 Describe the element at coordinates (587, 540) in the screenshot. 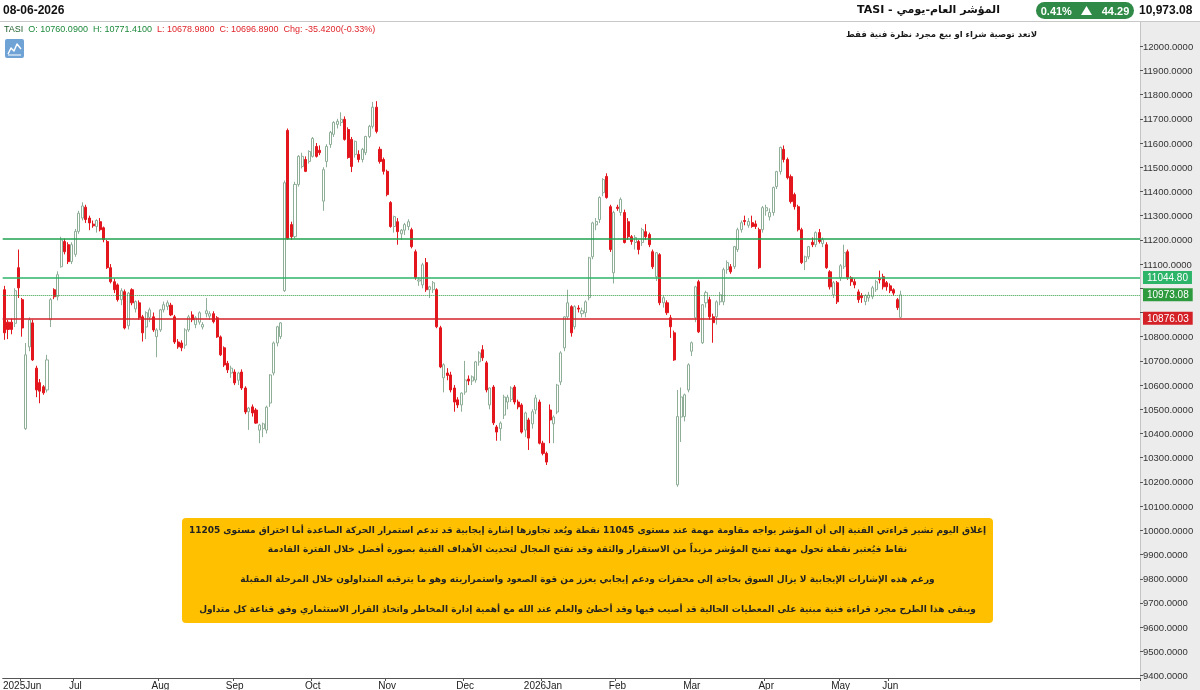

I see `annotation: إغلاق اليوم تشير قراءتي الفنية إلى أن المؤشر يواجه مقاومة مهمة عند مستوى 11045 نقطة ويُعد تجاوزها إشارة إيجابية قد تدعم استمرار الحركة الصاعدة أما اختراق مستوى 11205 نقاط فيُعتبر نقطة تحول مهمة تمنح المؤشر مزيداً من الاستقرار والثقة وقد تفتح المجال لتحديث الأهداف الفنية بصورة أفضل خلال الفترة القادمة` at that location.